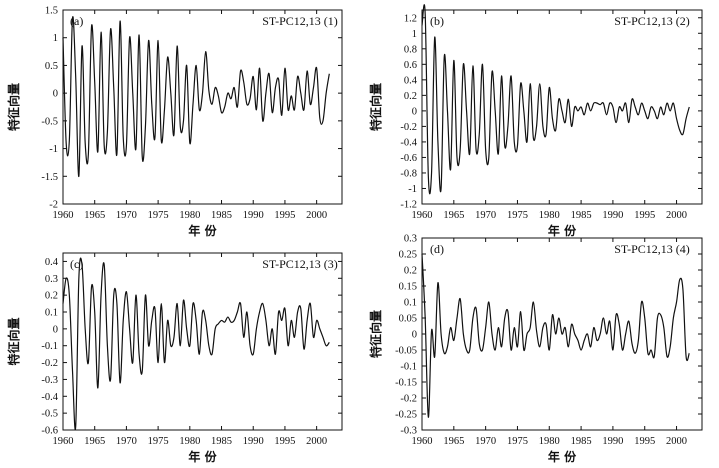  I want to click on y-tick-label: 1.2, so click(410, 18).